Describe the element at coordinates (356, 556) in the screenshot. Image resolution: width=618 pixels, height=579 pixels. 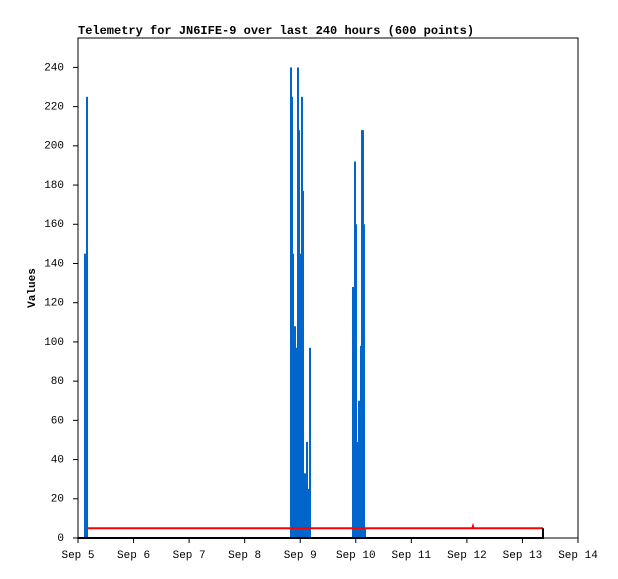
I see `x-tick-label: Sep 10` at that location.